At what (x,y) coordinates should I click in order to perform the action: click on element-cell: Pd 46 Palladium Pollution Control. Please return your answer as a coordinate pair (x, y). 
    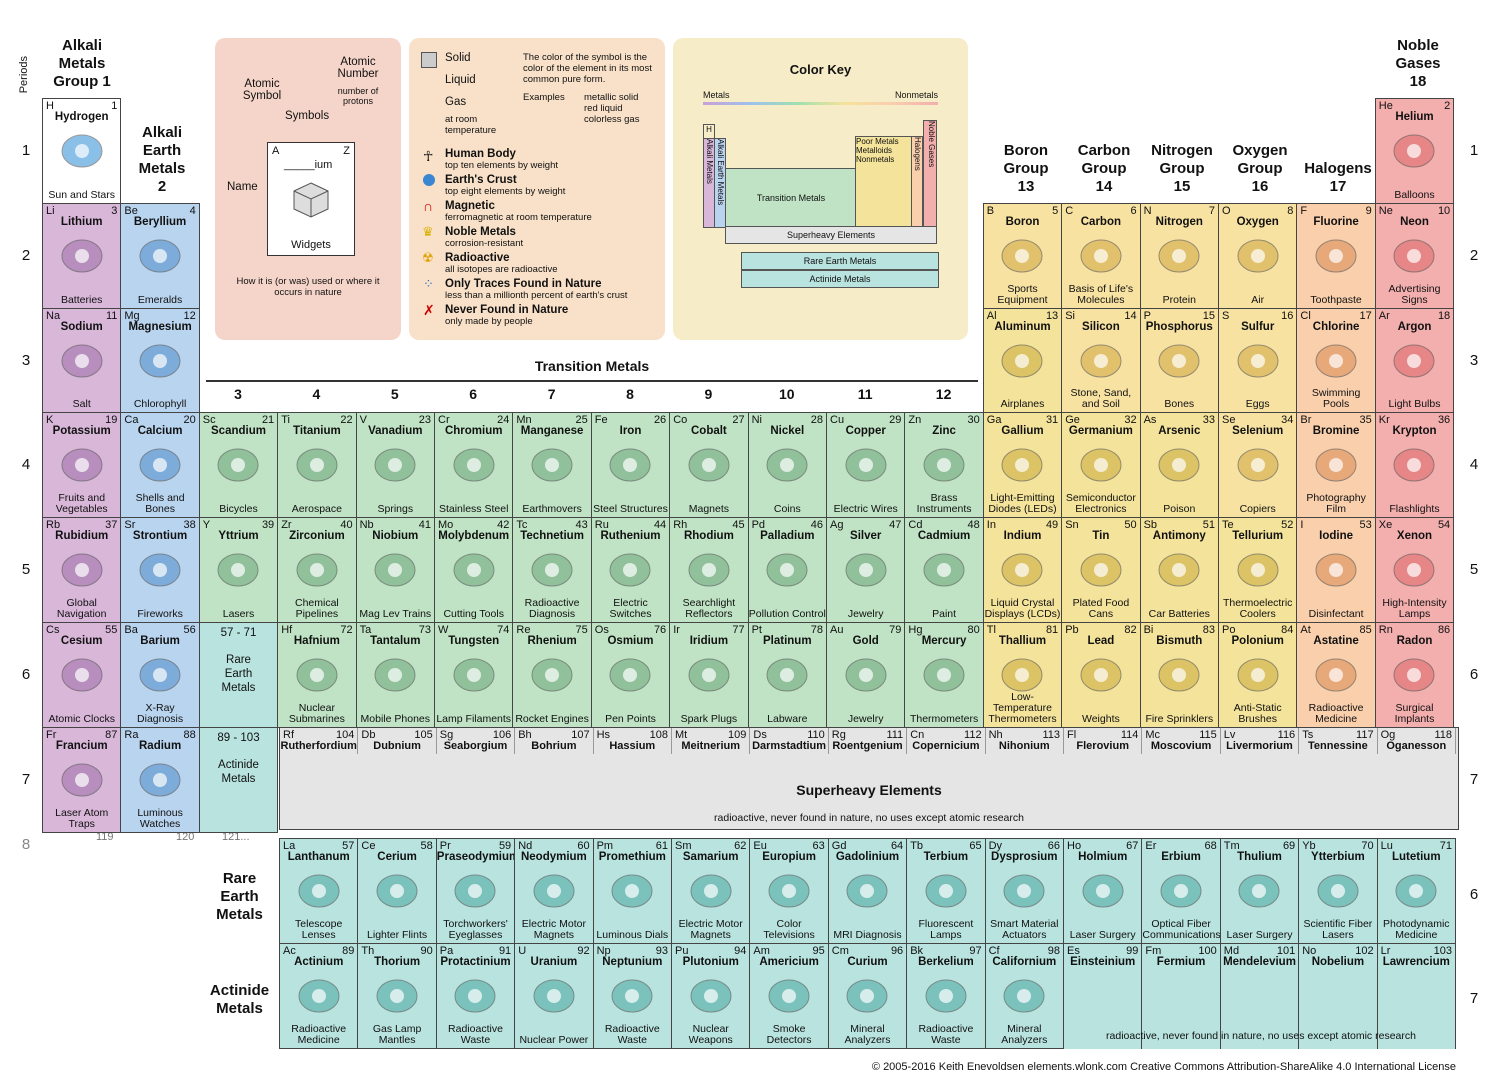
    Looking at the image, I should click on (787, 570).